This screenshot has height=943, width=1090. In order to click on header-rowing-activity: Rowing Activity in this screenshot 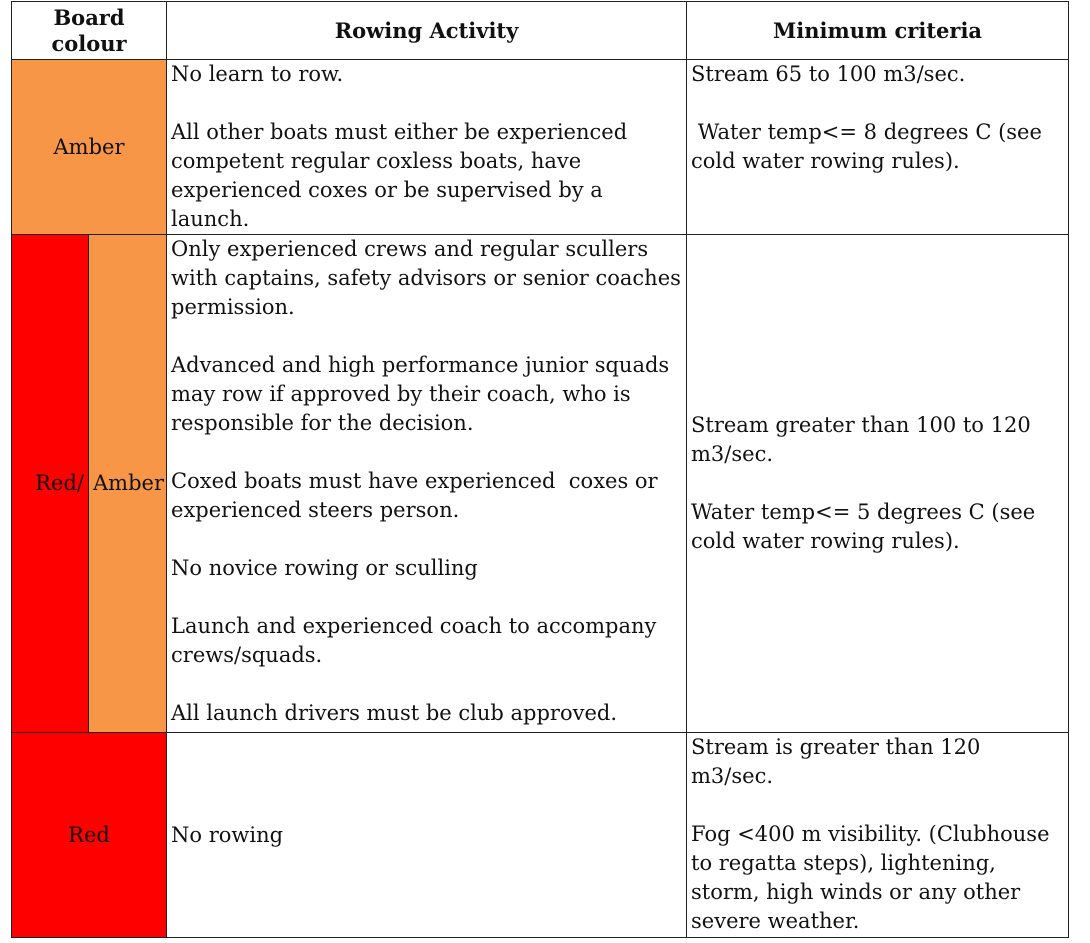, I will do `click(427, 30)`.